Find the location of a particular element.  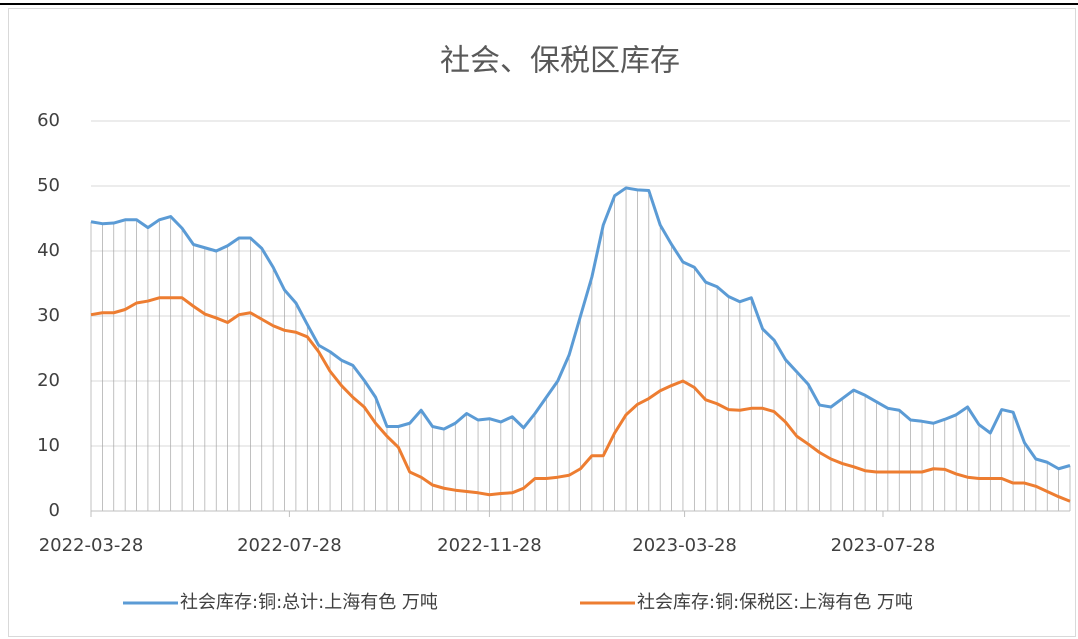

x-tick-label: 2023-03-28 is located at coordinates (684, 545).